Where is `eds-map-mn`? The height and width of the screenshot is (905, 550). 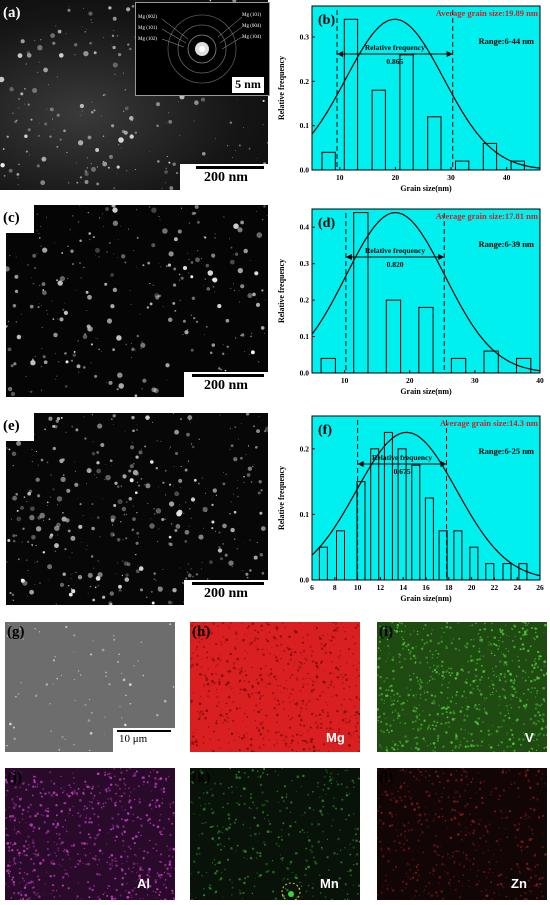 eds-map-mn is located at coordinates (275, 834).